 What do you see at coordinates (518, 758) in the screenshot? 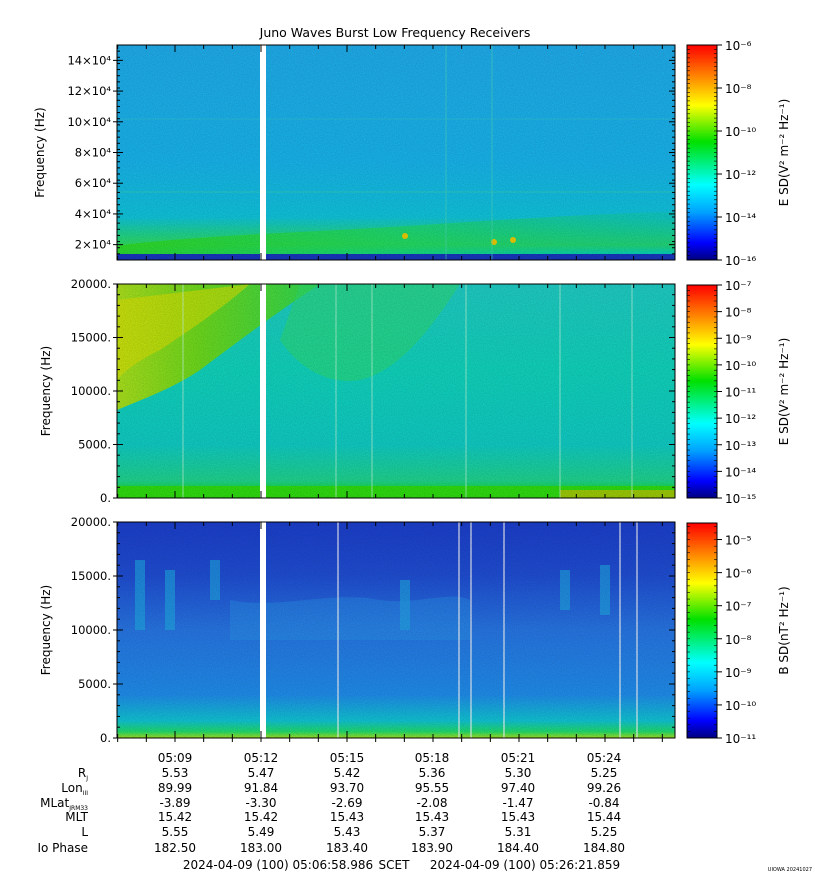
I see `time-tick-label: 05:21` at bounding box center [518, 758].